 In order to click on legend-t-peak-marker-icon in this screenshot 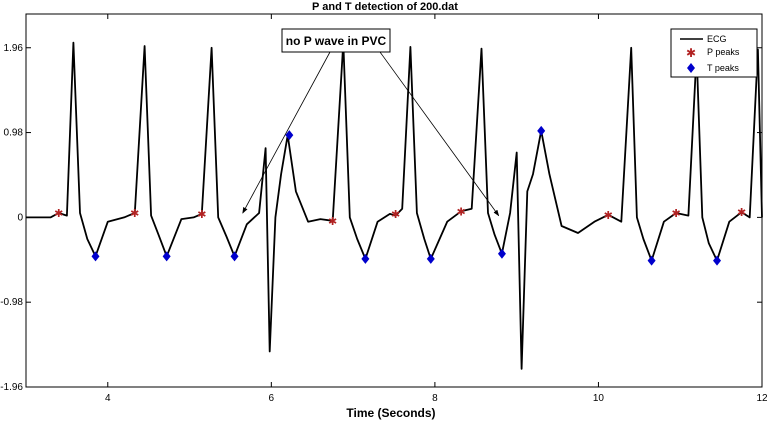, I will do `click(691, 68)`.